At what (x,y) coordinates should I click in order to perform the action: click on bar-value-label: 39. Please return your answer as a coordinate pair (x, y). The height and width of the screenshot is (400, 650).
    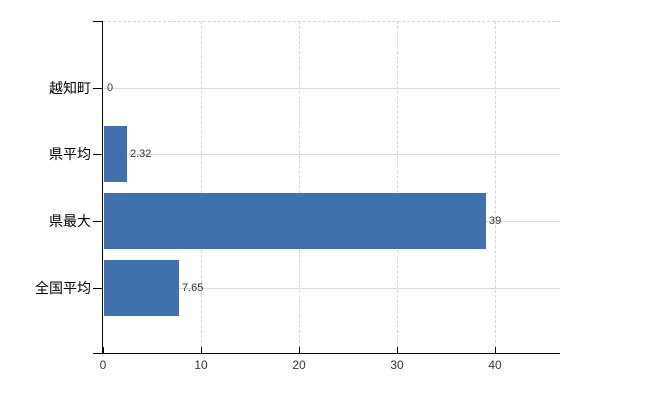
    Looking at the image, I should click on (495, 221).